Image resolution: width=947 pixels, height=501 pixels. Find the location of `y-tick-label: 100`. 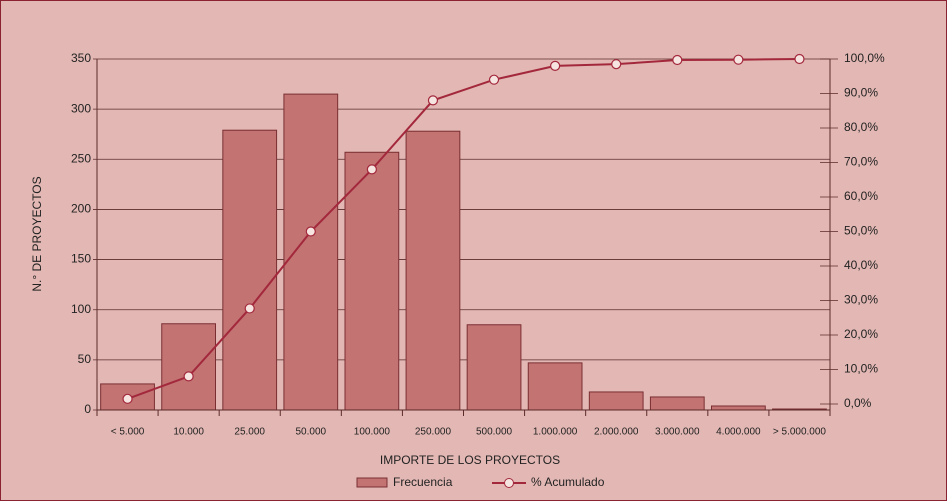

y-tick-label: 100 is located at coordinates (81, 309).